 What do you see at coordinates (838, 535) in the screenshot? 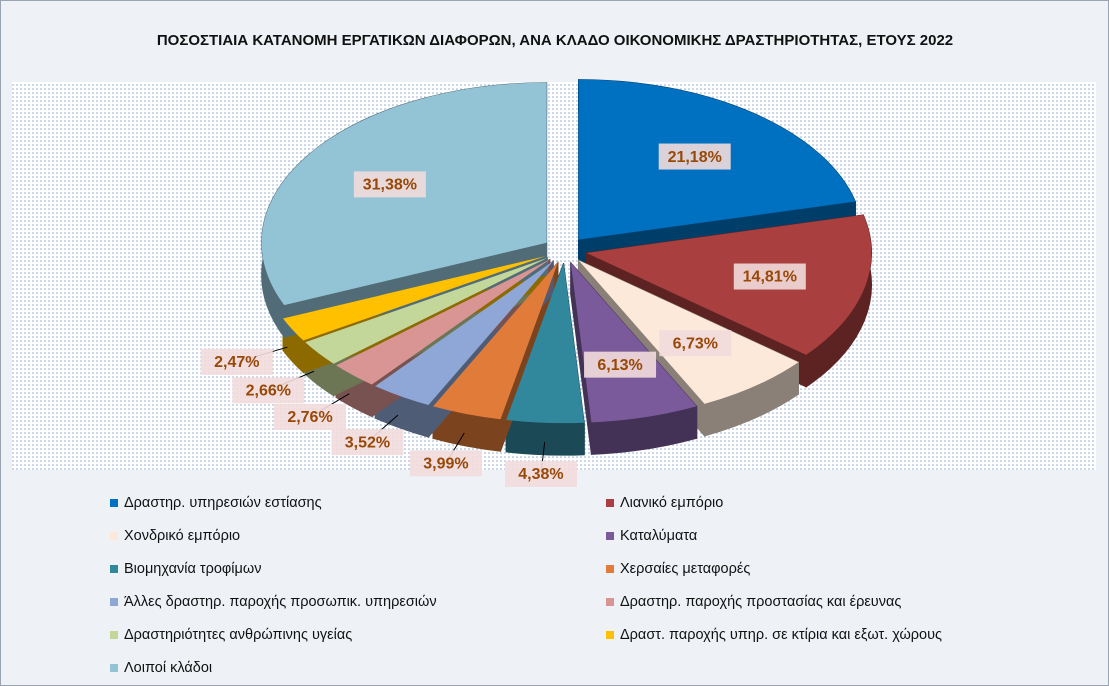
I see `legend-item: Καταλύματα` at bounding box center [838, 535].